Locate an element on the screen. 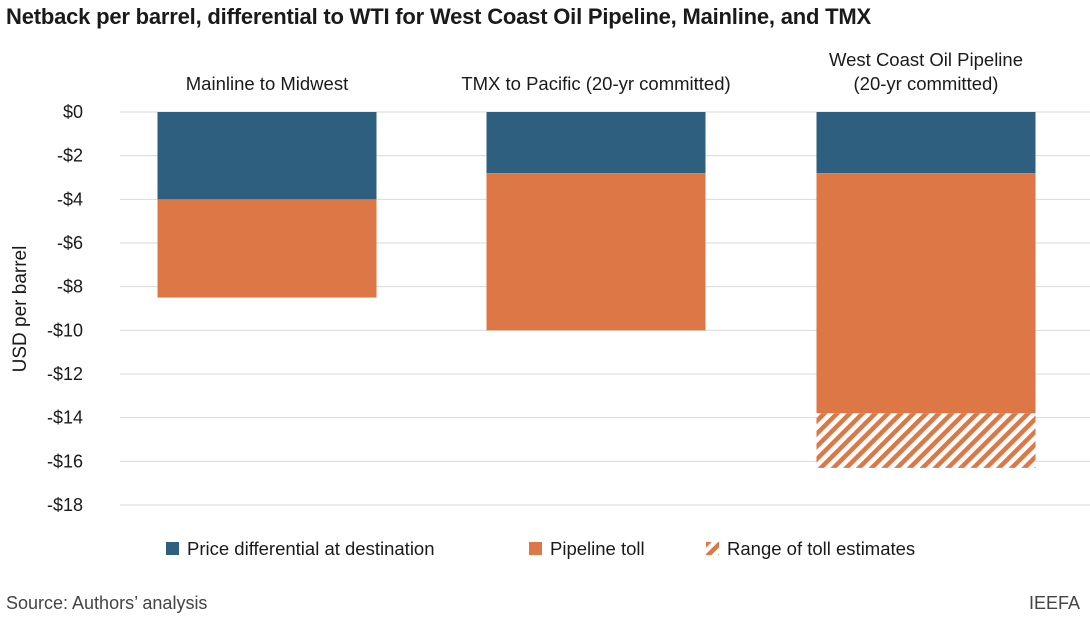  y-tick-label: $0 is located at coordinates (73, 112).